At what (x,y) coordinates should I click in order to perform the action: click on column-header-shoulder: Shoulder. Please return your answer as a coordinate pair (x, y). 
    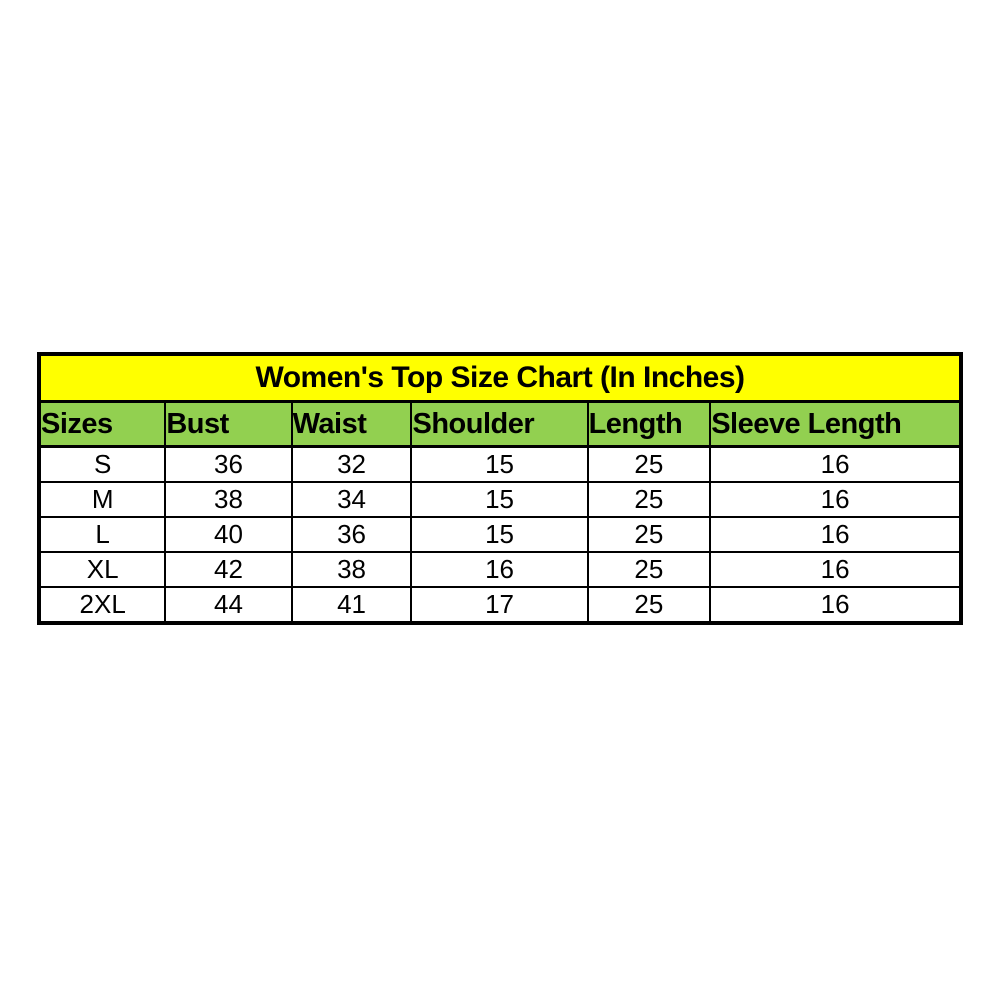
    Looking at the image, I should click on (499, 424).